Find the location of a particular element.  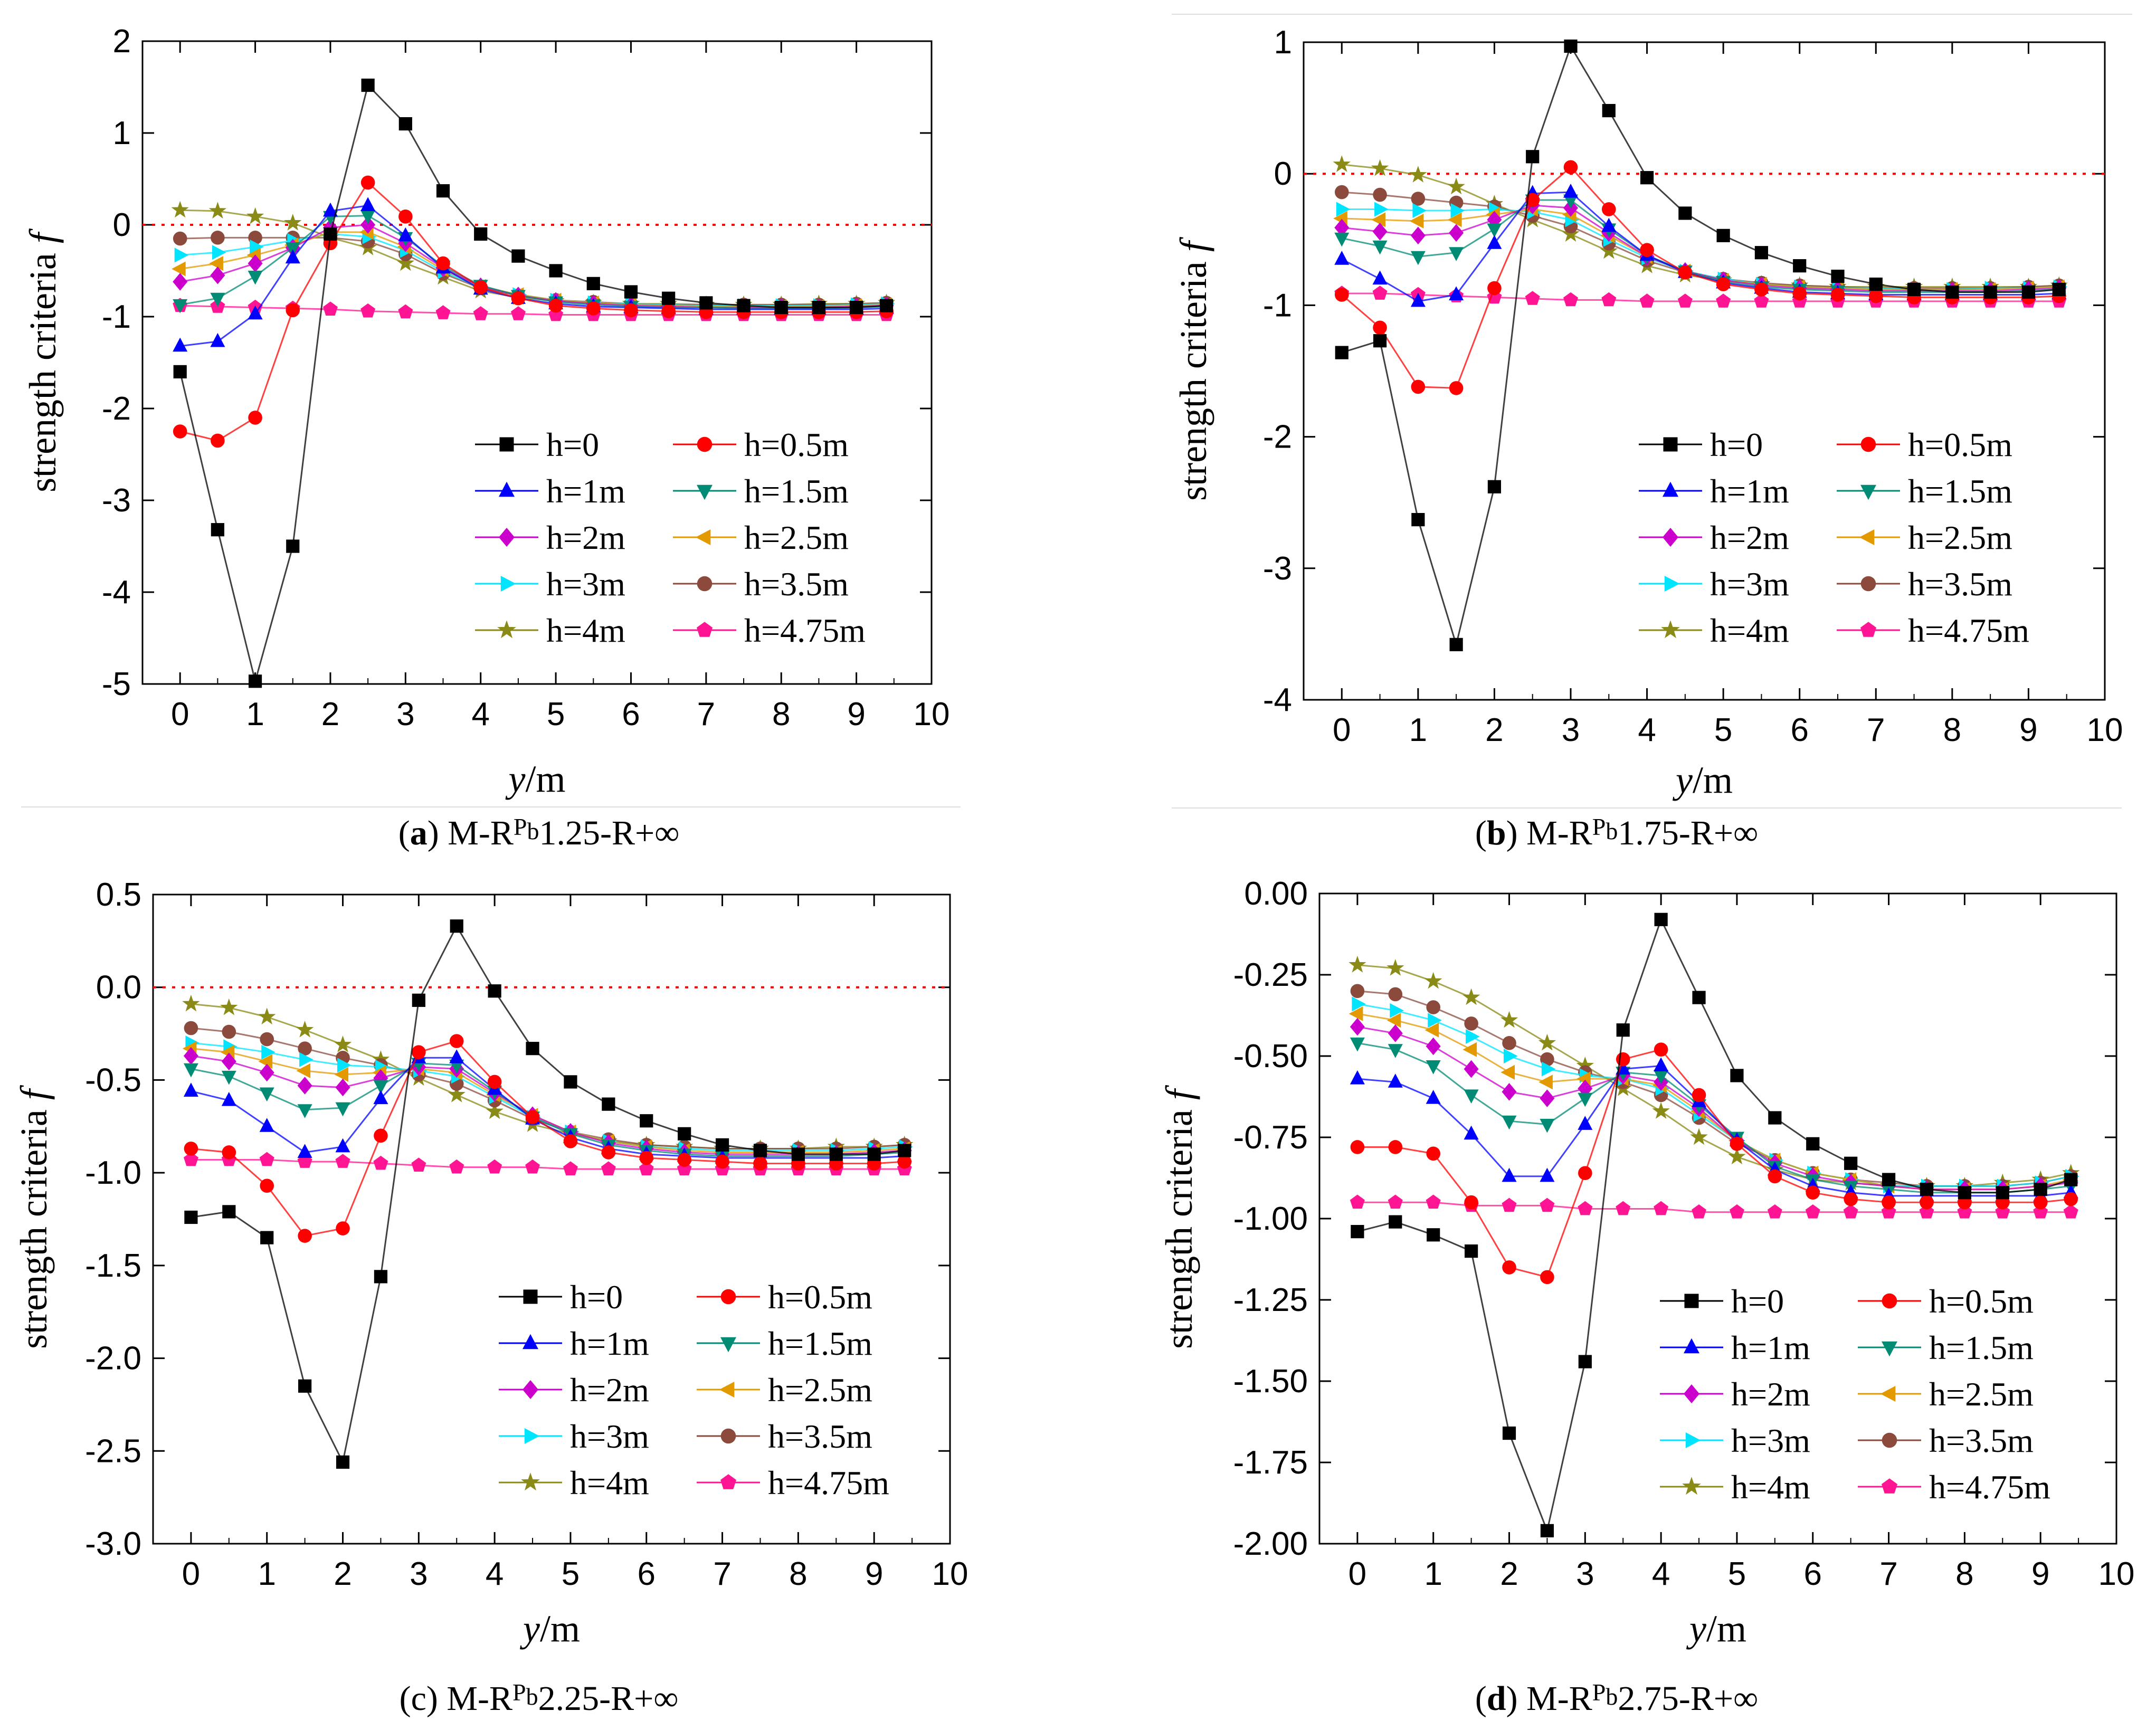

x-tick-label: 1 is located at coordinates (255, 714).